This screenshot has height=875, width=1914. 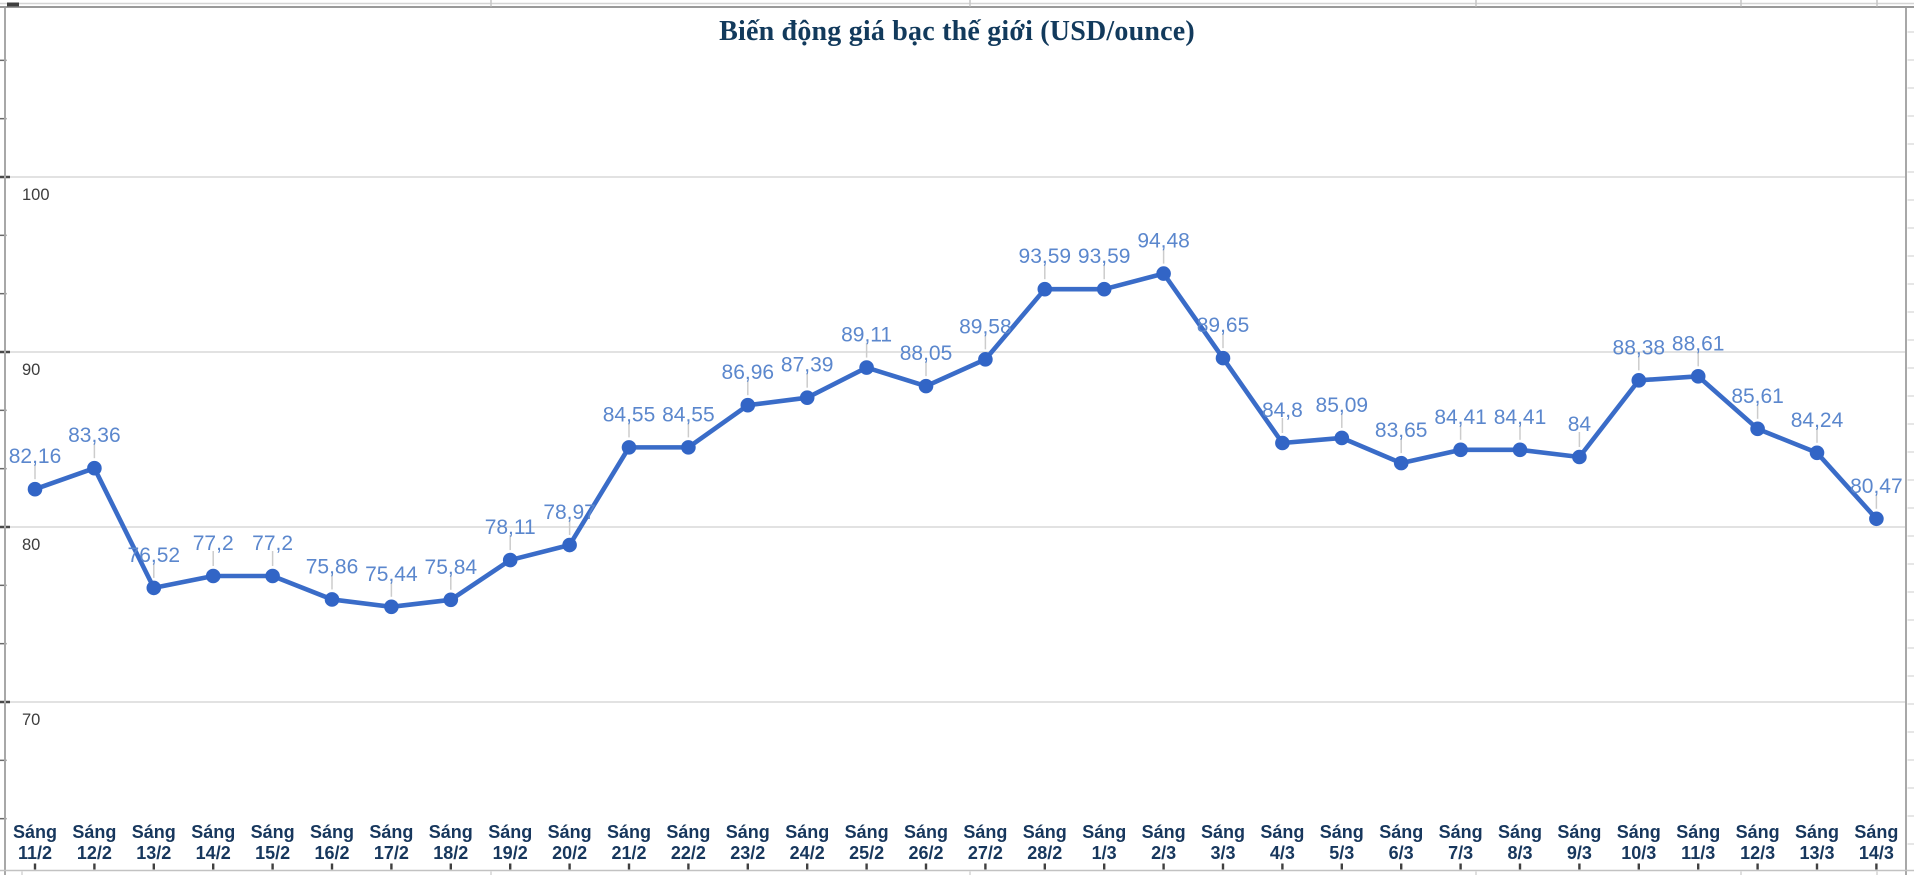 I want to click on selection-handle, so click(x=13, y=4).